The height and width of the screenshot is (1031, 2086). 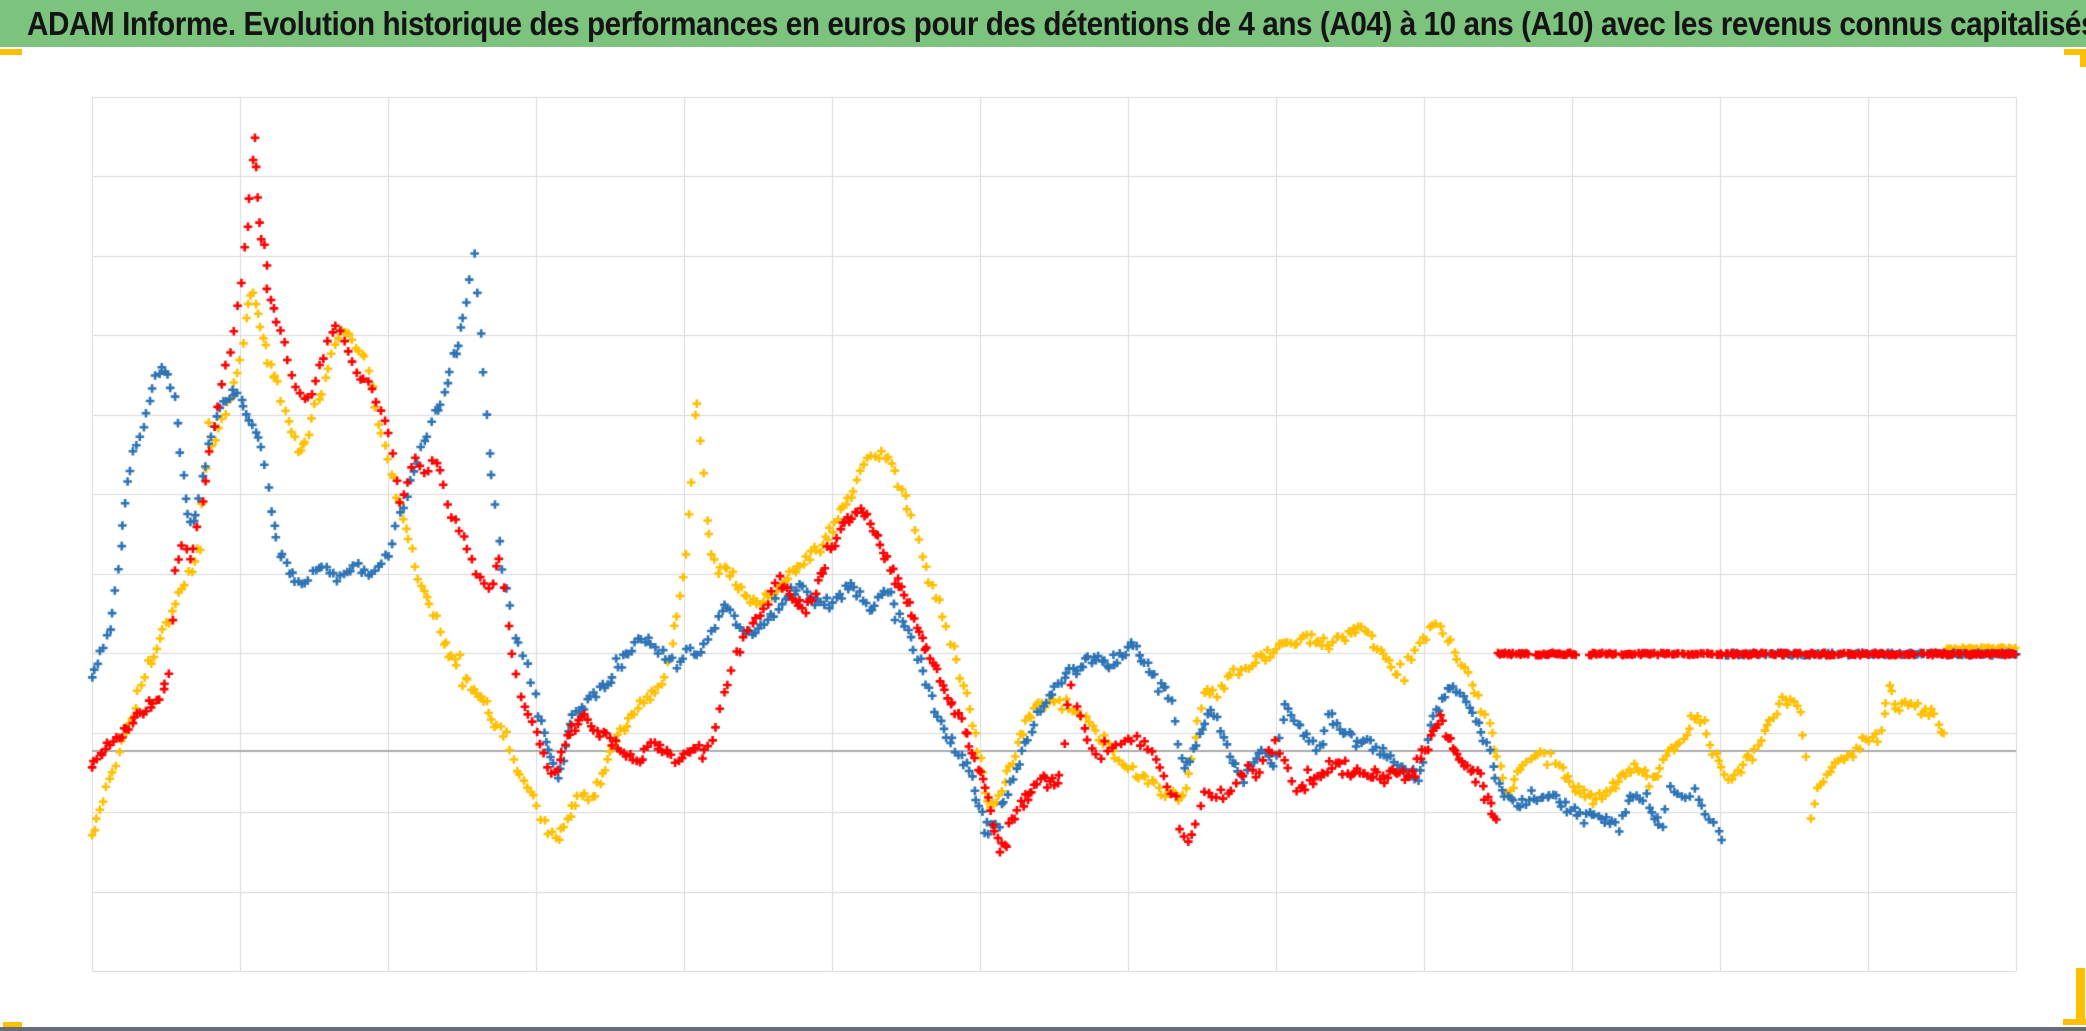 I want to click on bottom-divider-bar, so click(x=1043, y=1029).